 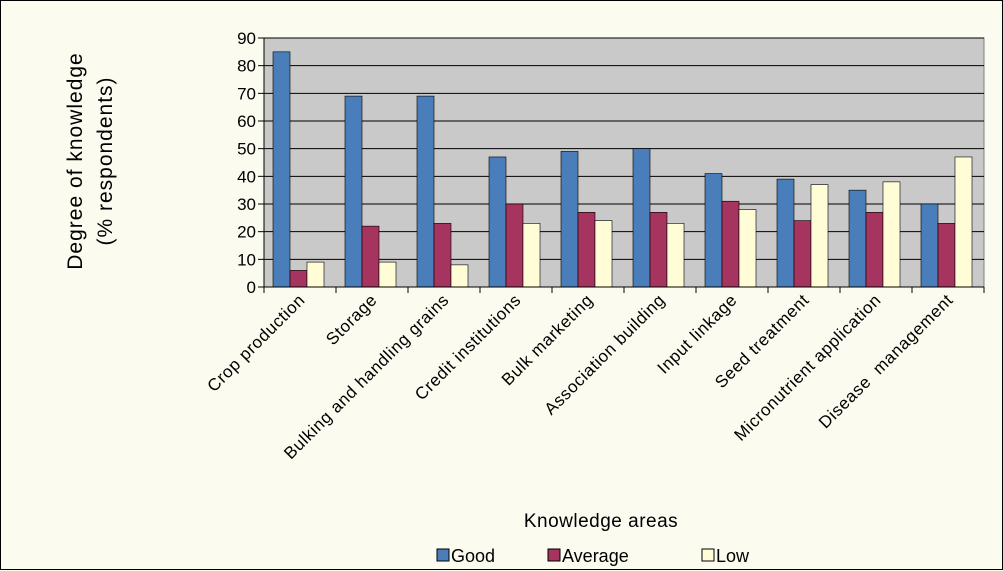 What do you see at coordinates (246, 38) in the screenshot?
I see `y-tick-label: 90` at bounding box center [246, 38].